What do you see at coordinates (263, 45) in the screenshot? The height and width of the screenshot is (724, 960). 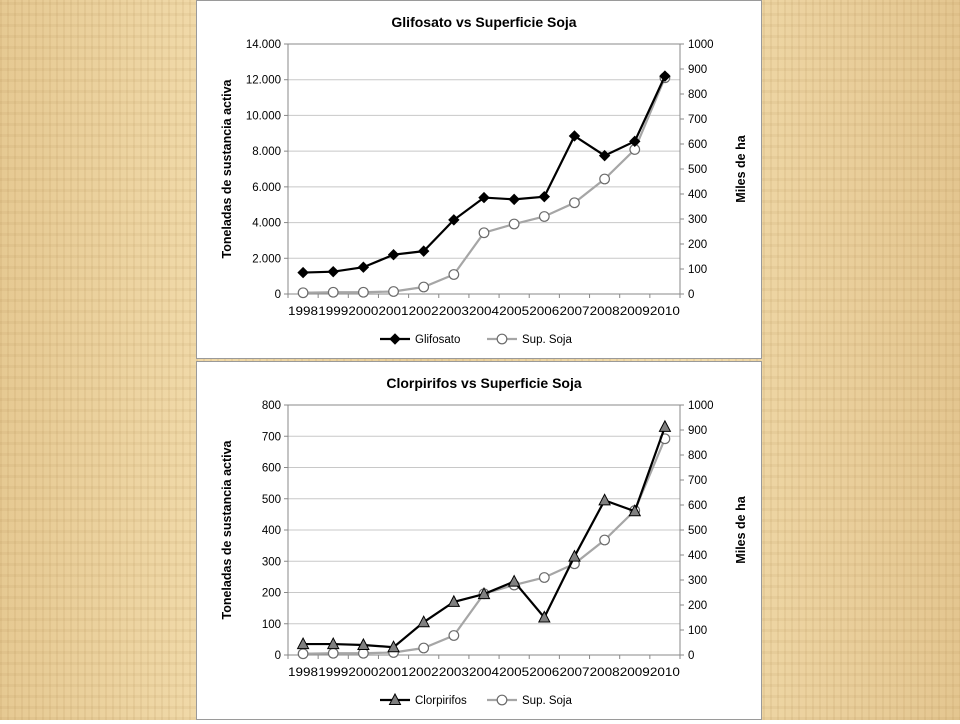 I see `y-tick-label: 14.000` at bounding box center [263, 45].